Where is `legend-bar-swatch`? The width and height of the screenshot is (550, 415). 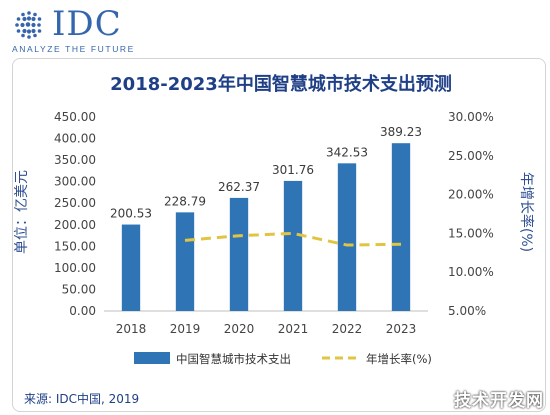 legend-bar-swatch is located at coordinates (152, 358).